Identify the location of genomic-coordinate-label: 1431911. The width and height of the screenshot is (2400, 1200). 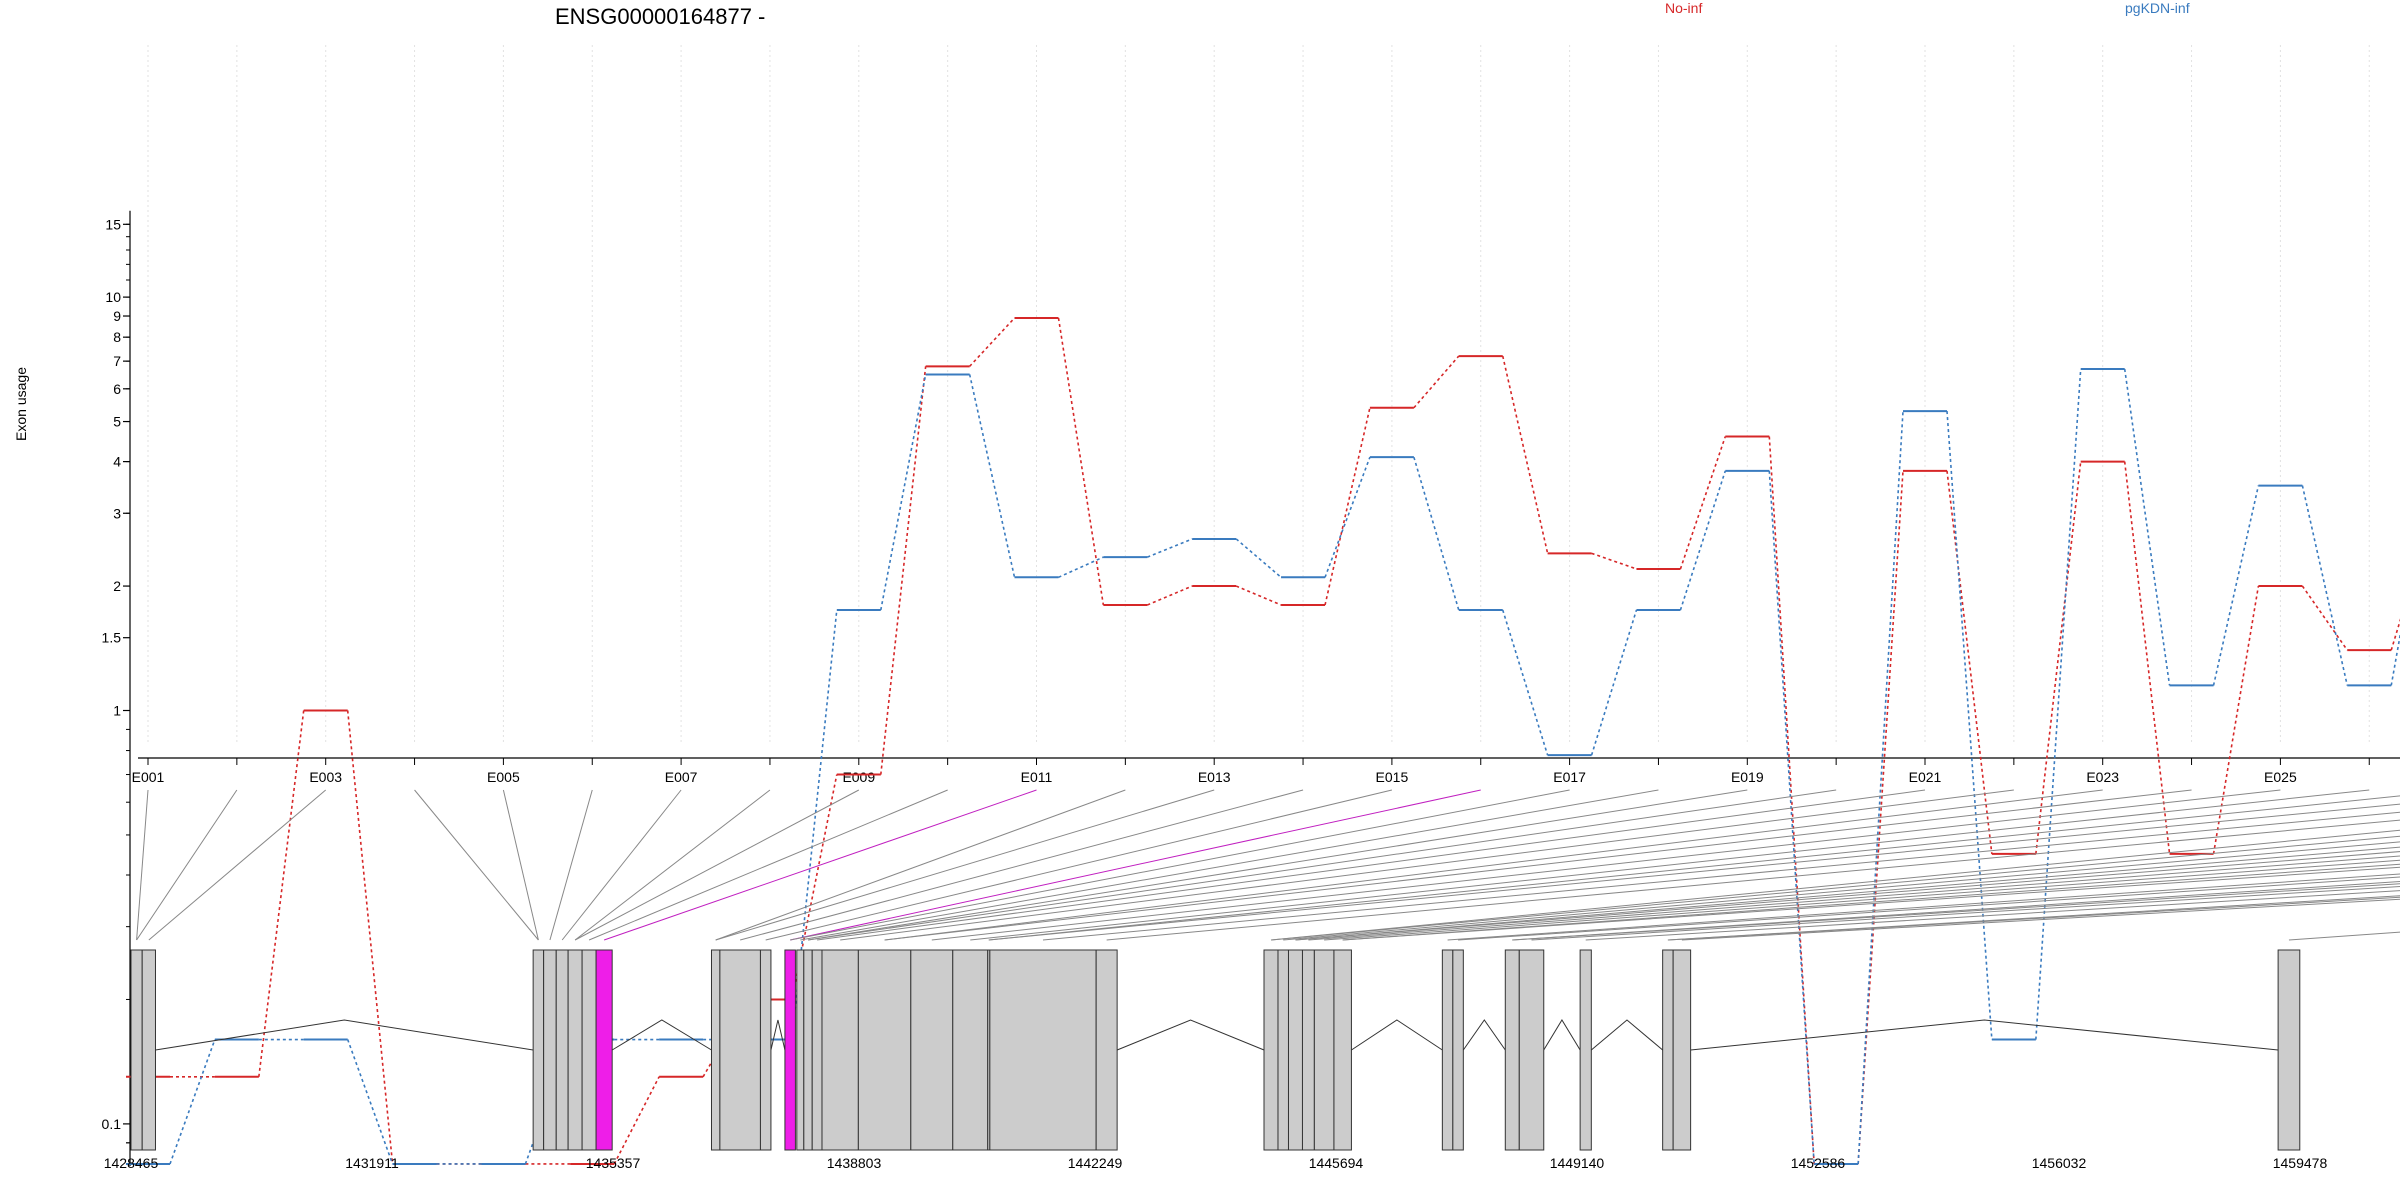
(372, 1163).